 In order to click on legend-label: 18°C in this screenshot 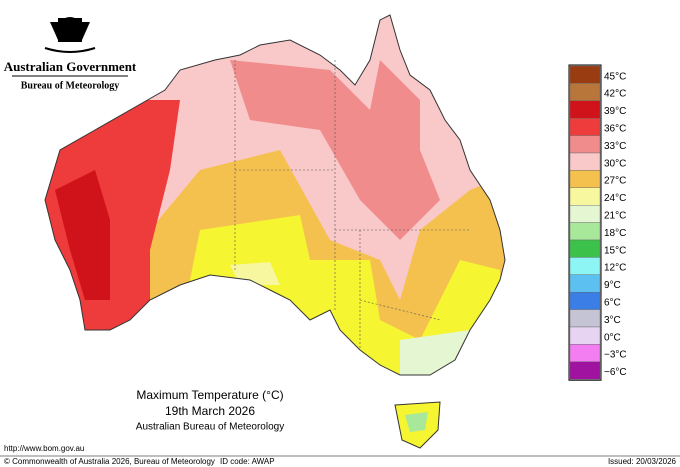, I will do `click(615, 233)`.